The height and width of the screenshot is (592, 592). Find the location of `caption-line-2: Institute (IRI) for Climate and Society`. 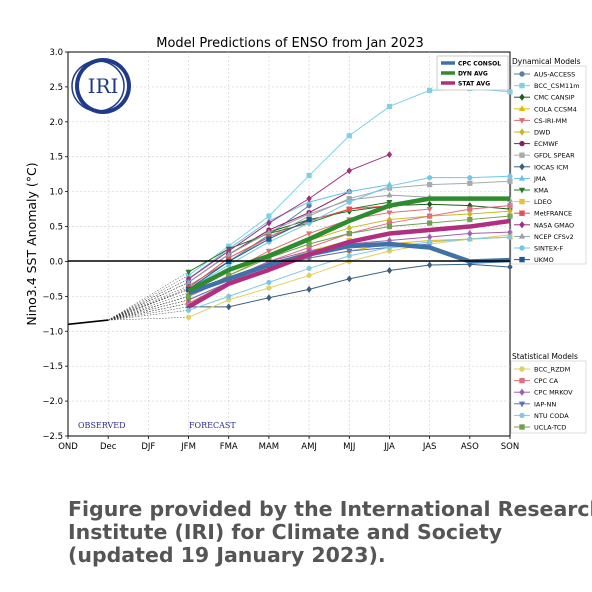

caption-line-2: Institute (IRI) for Climate and Society is located at coordinates (285, 532).